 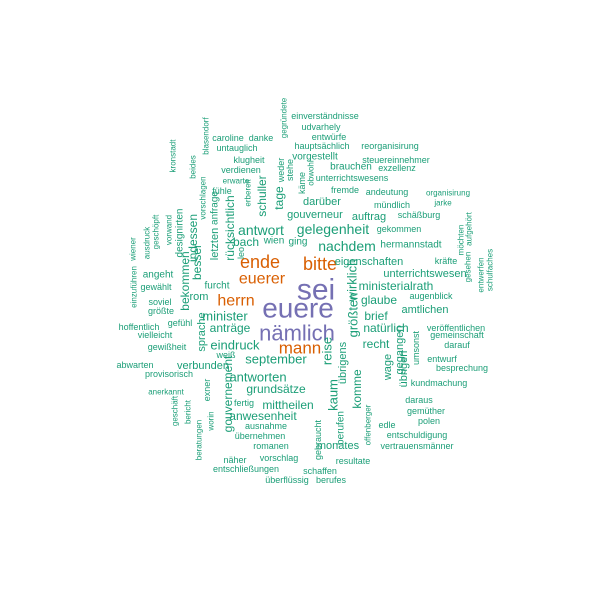 What do you see at coordinates (261, 138) in the screenshot?
I see `word-14: danke` at bounding box center [261, 138].